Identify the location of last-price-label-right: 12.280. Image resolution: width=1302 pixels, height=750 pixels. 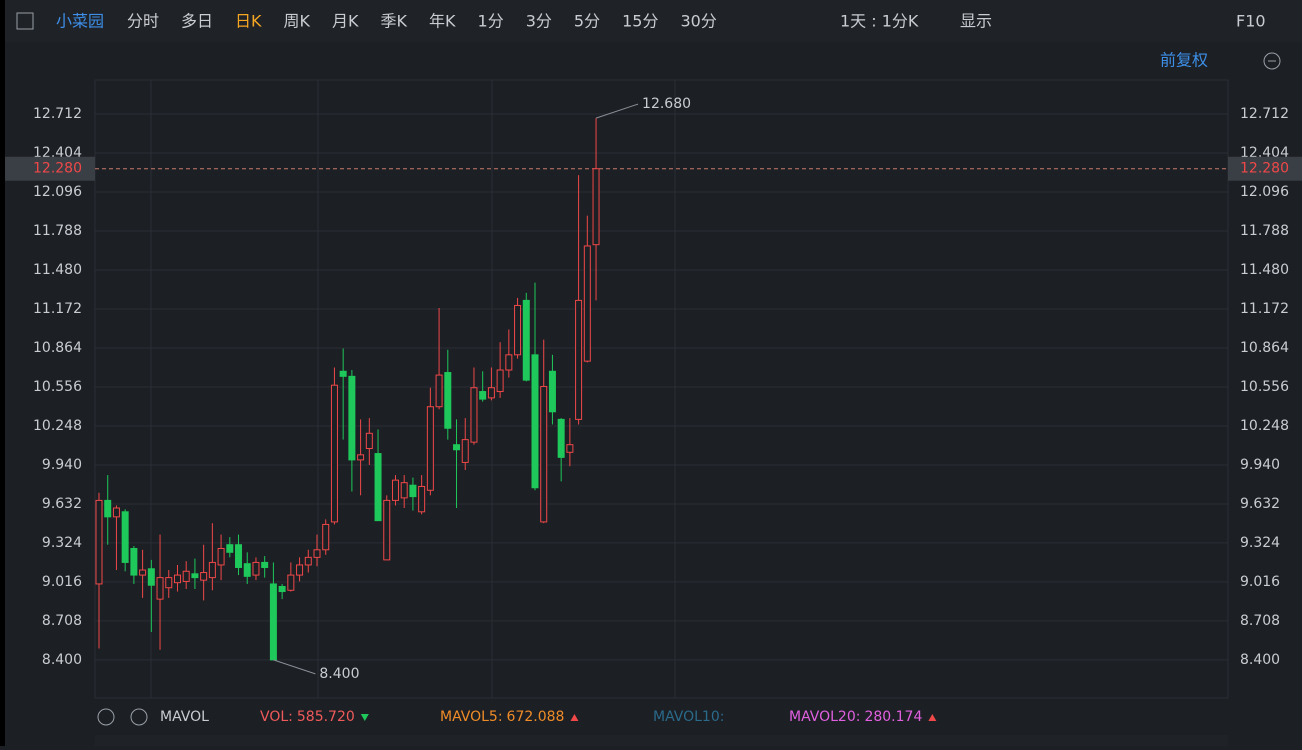
(1264, 169).